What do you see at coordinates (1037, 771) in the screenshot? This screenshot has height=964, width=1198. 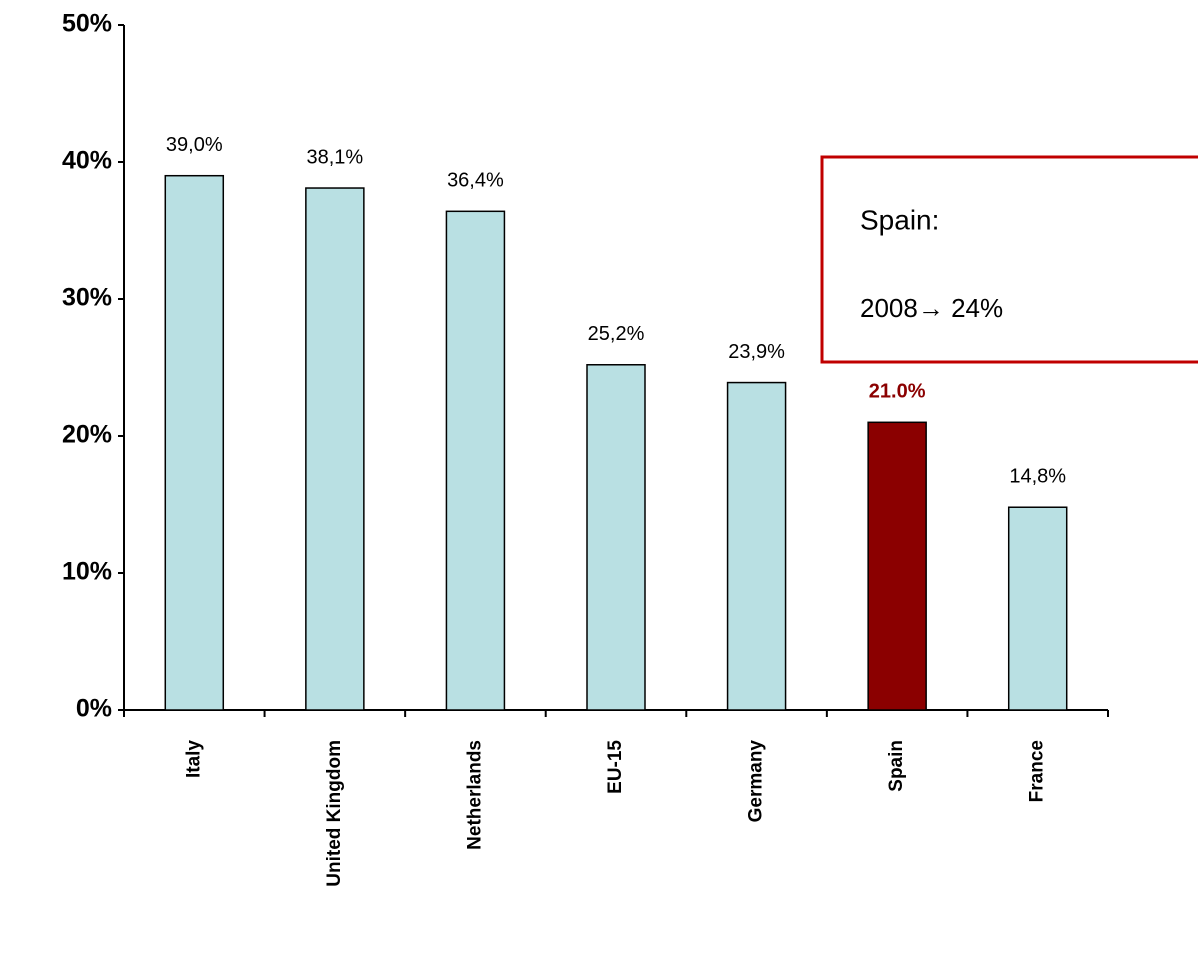 I see `x-tick-label: France` at bounding box center [1037, 771].